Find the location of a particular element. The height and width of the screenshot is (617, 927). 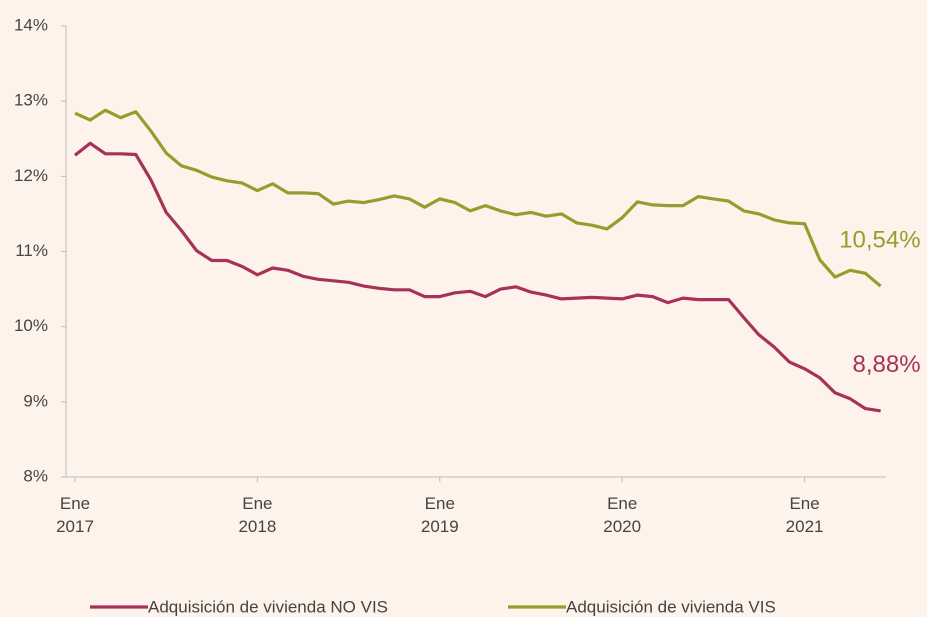

y-tick-label: 11% is located at coordinates (31, 250).